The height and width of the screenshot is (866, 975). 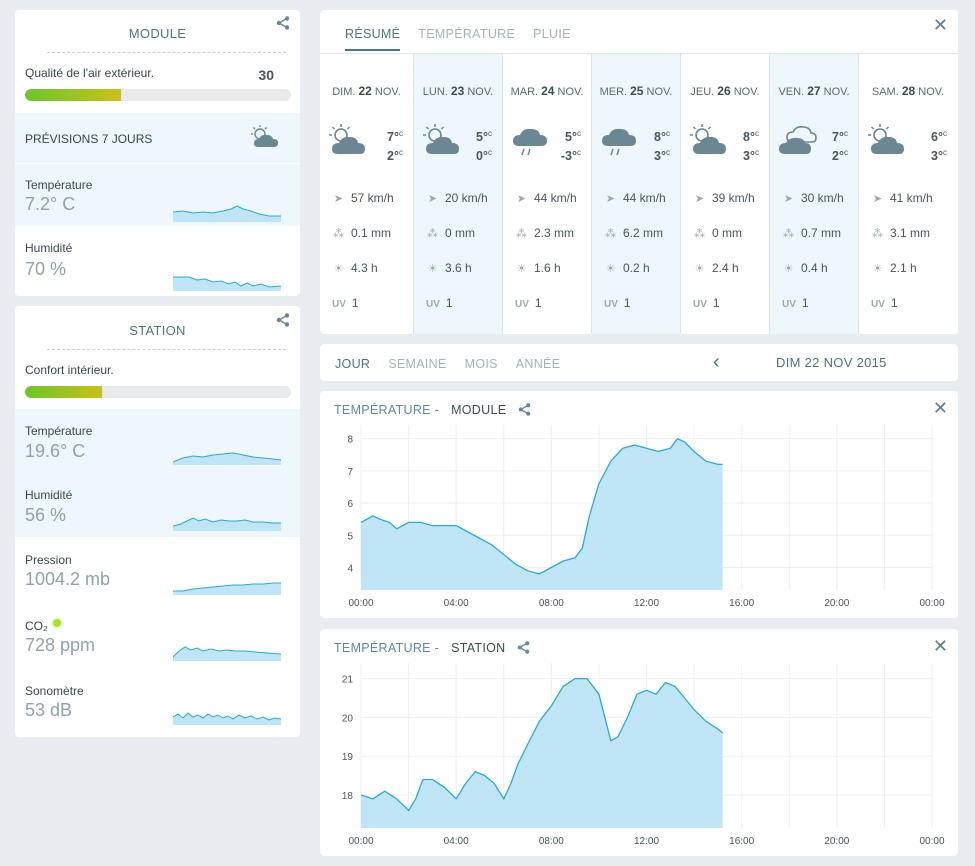 What do you see at coordinates (157, 138) in the screenshot?
I see `forecast-row: PRÉVISIONS 7 JOURS` at bounding box center [157, 138].